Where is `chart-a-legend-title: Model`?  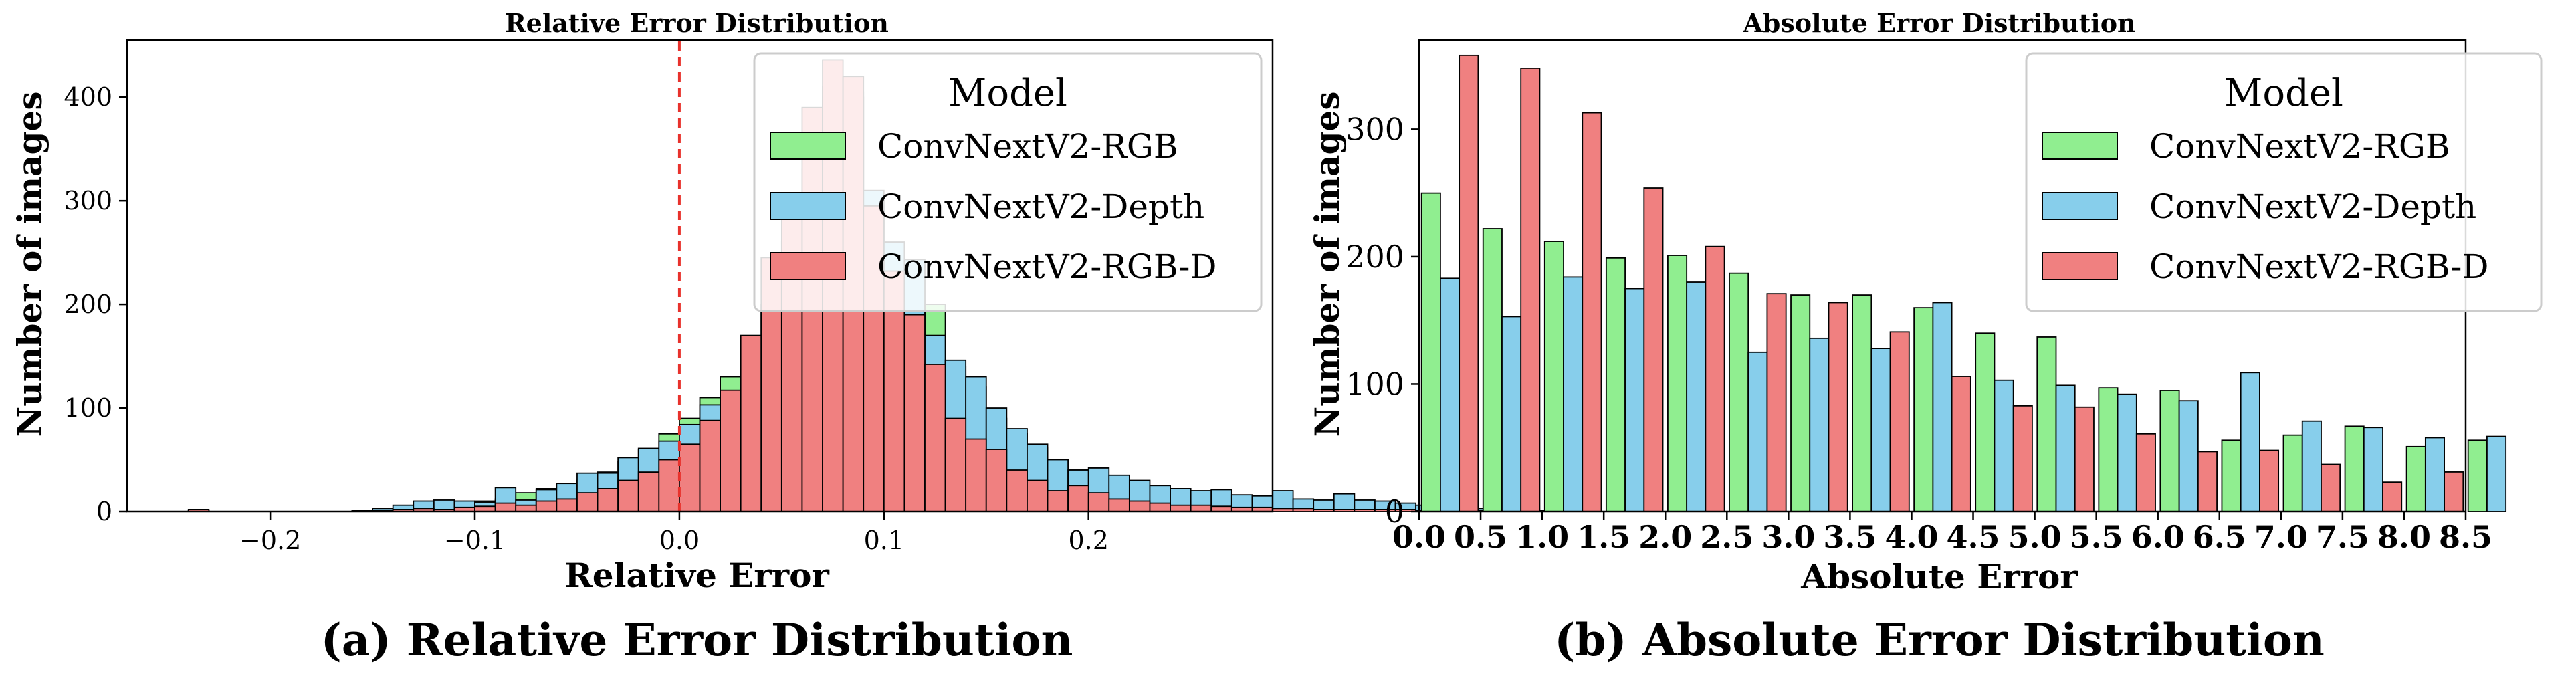
chart-a-legend-title: Model is located at coordinates (1007, 93).